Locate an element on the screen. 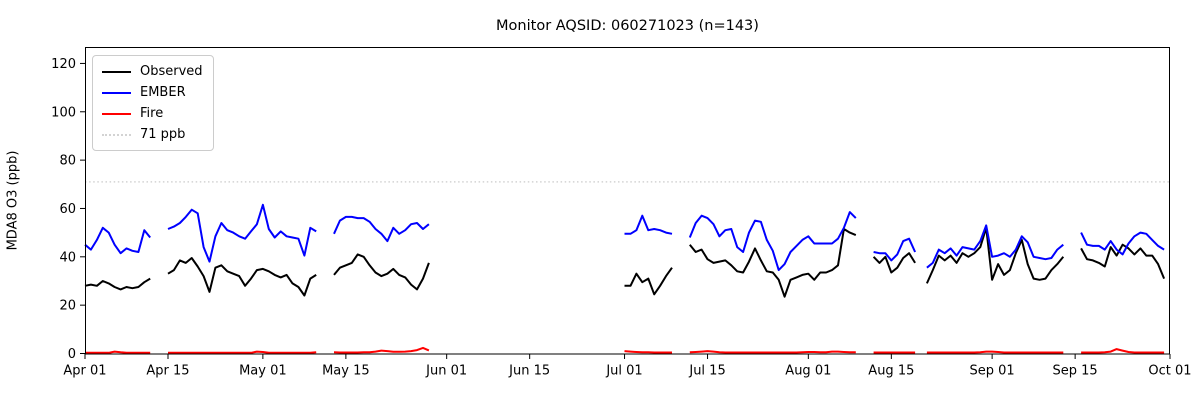 This screenshot has height=400, width=1200. x-tick-label: Aug 01 is located at coordinates (808, 371).